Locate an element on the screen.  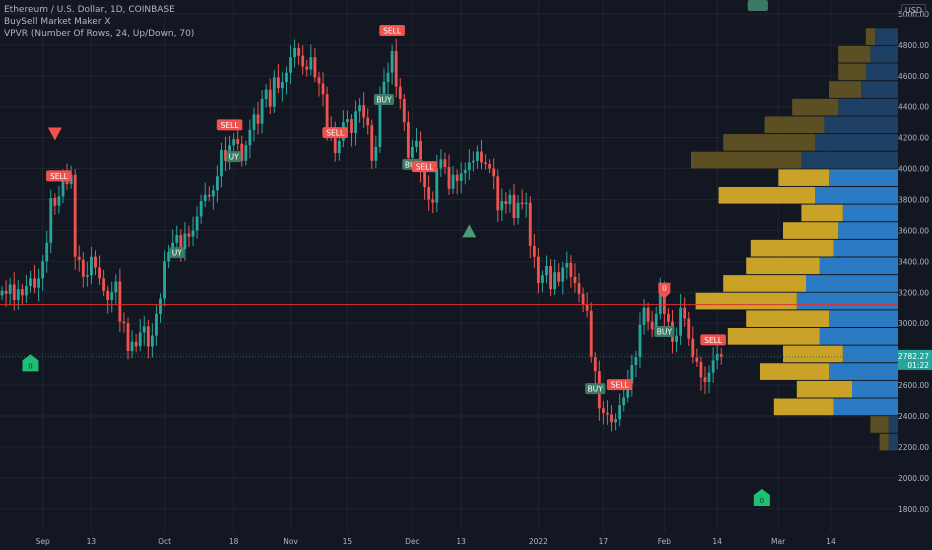
time-tick-label: Oct is located at coordinates (164, 541).